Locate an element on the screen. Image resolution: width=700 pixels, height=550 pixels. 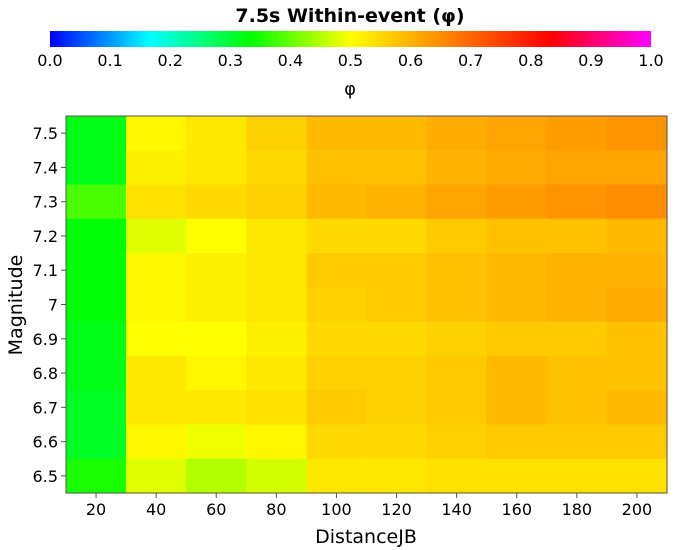
colorbar-tick-label: 0.4 is located at coordinates (290, 60).